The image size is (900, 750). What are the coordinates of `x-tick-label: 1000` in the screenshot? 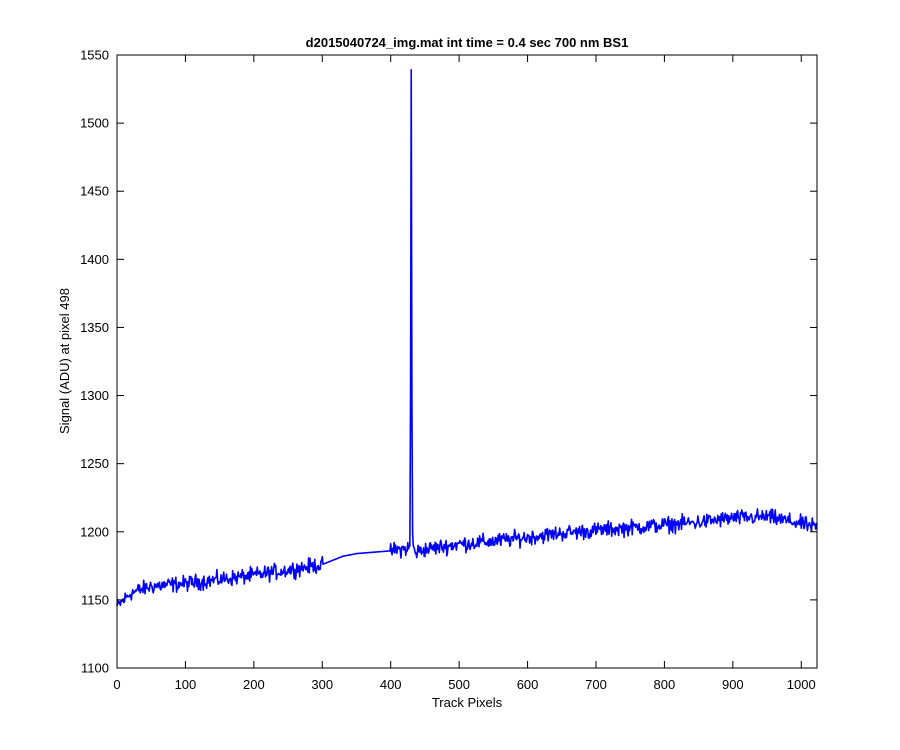 It's located at (801, 684).